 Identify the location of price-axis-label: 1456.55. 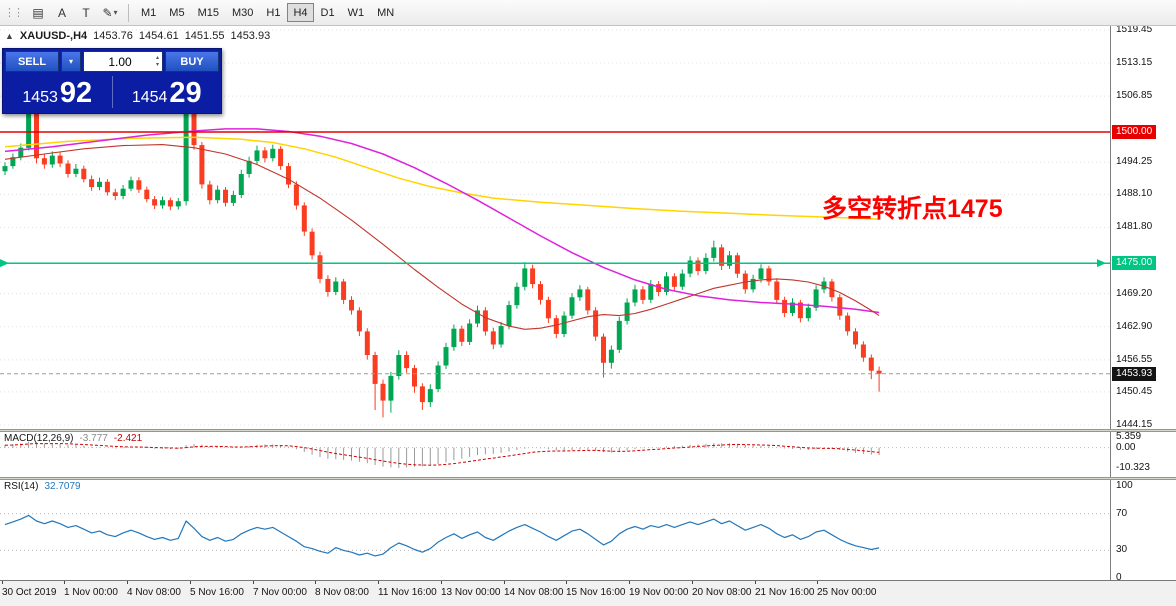
(1134, 359).